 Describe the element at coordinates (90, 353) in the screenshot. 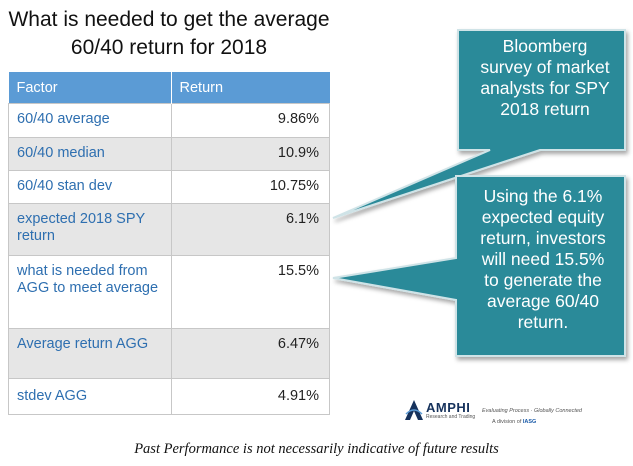

I see `factor-cell: Average return AGG` at that location.